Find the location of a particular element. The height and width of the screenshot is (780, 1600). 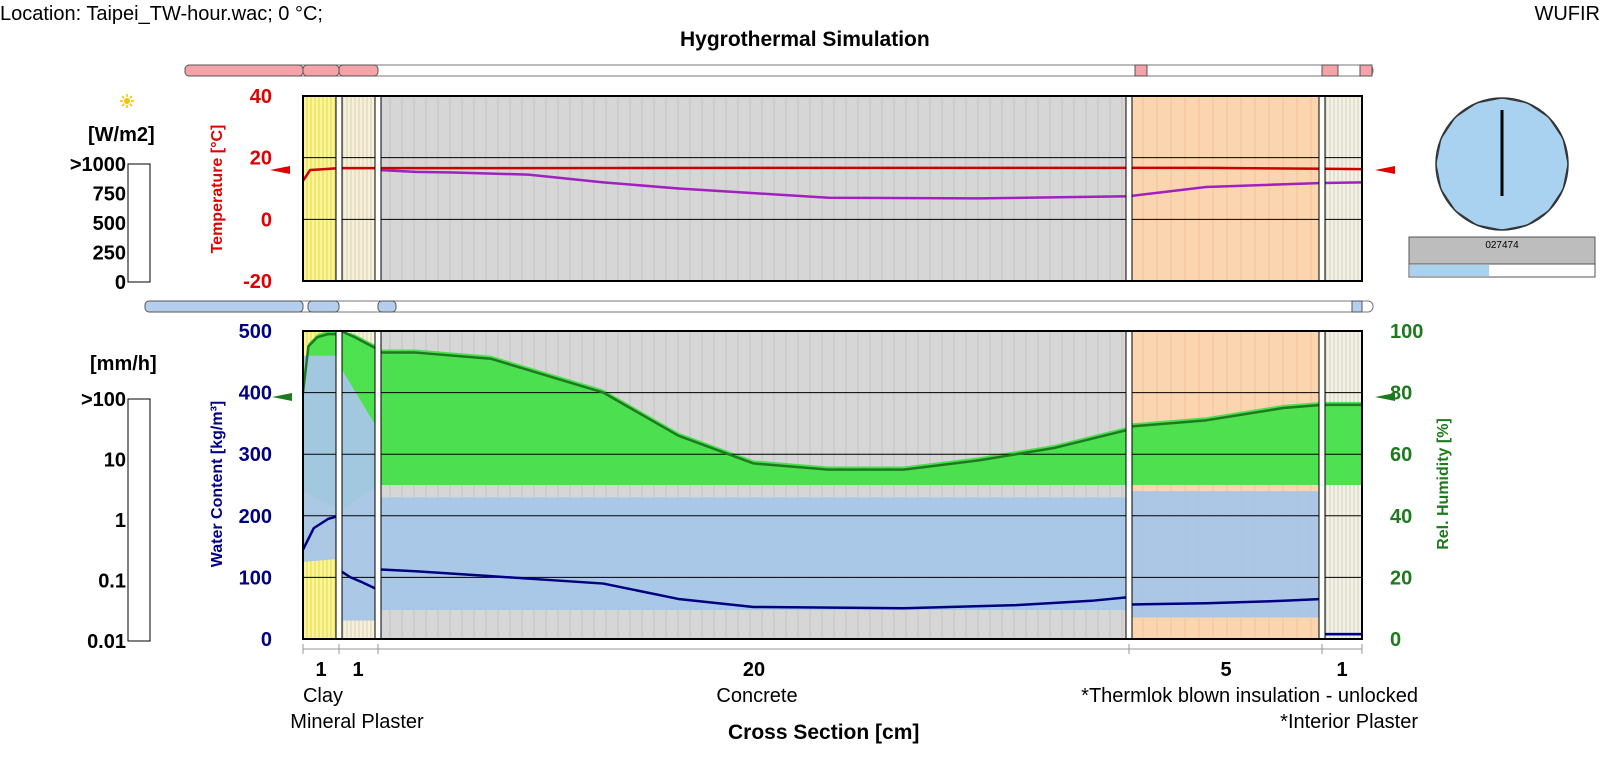

rh-tick-label: 40 is located at coordinates (1401, 517).